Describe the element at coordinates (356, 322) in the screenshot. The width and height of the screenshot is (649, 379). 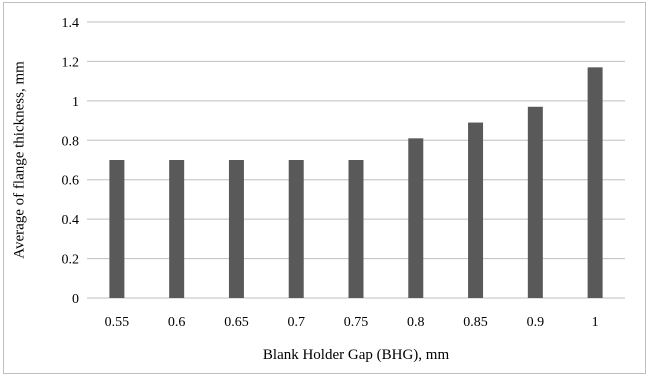
I see `x-tick-label: 0.75` at that location.